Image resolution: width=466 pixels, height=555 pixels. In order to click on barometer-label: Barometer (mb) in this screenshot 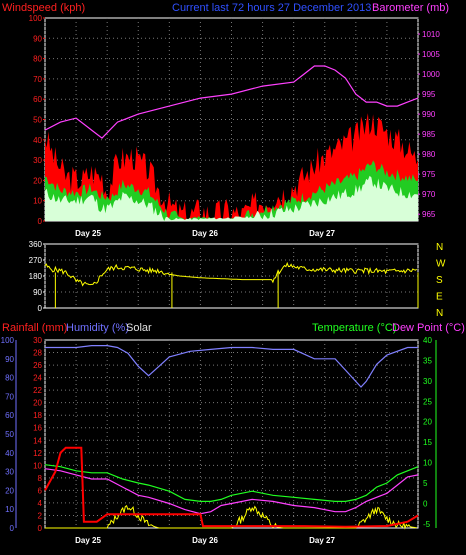, I will do `click(410, 8)`.